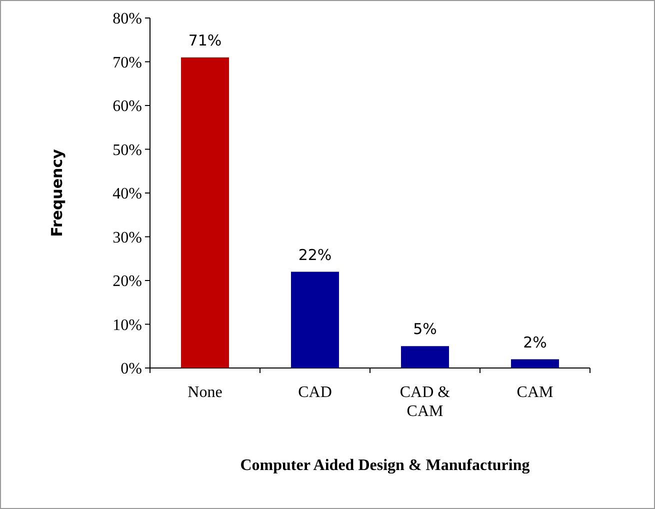  I want to click on y-tick-label: 50%, so click(127, 150).